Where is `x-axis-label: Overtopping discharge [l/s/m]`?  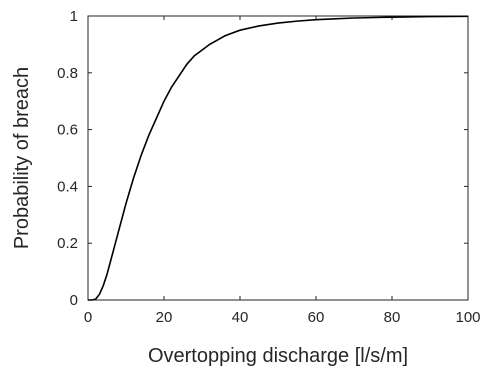 x-axis-label: Overtopping discharge [l/s/m] is located at coordinates (278, 356).